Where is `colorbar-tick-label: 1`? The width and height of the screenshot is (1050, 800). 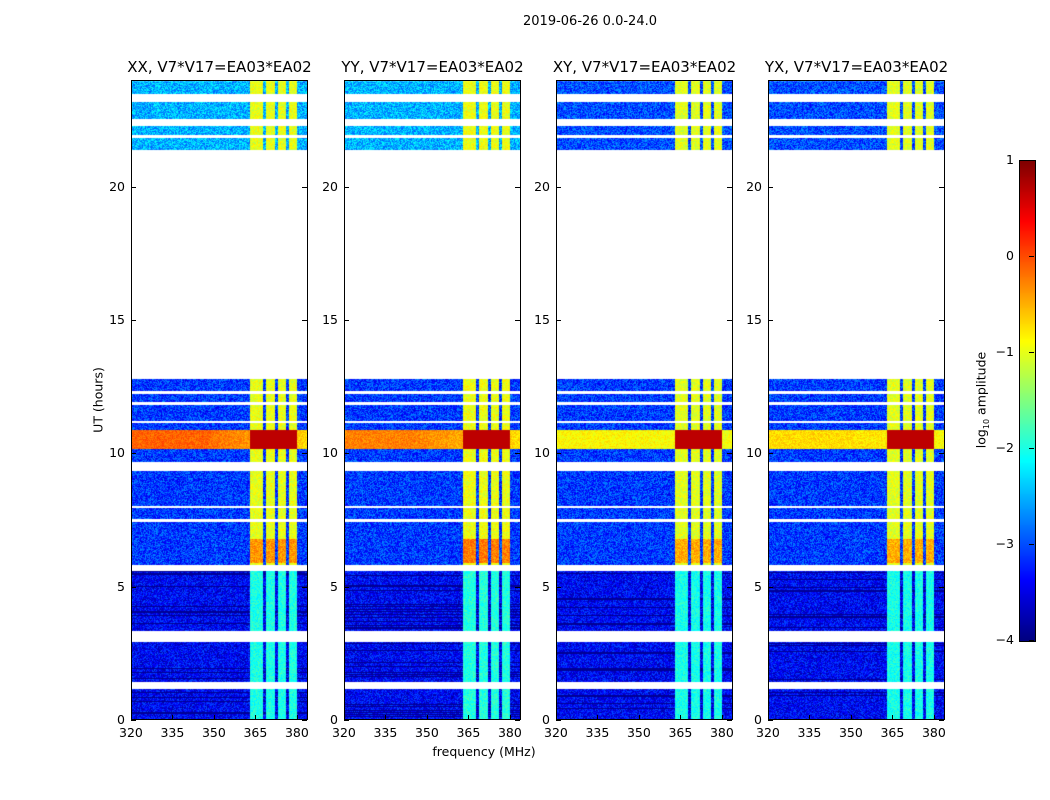 colorbar-tick-label: 1 is located at coordinates (1010, 159).